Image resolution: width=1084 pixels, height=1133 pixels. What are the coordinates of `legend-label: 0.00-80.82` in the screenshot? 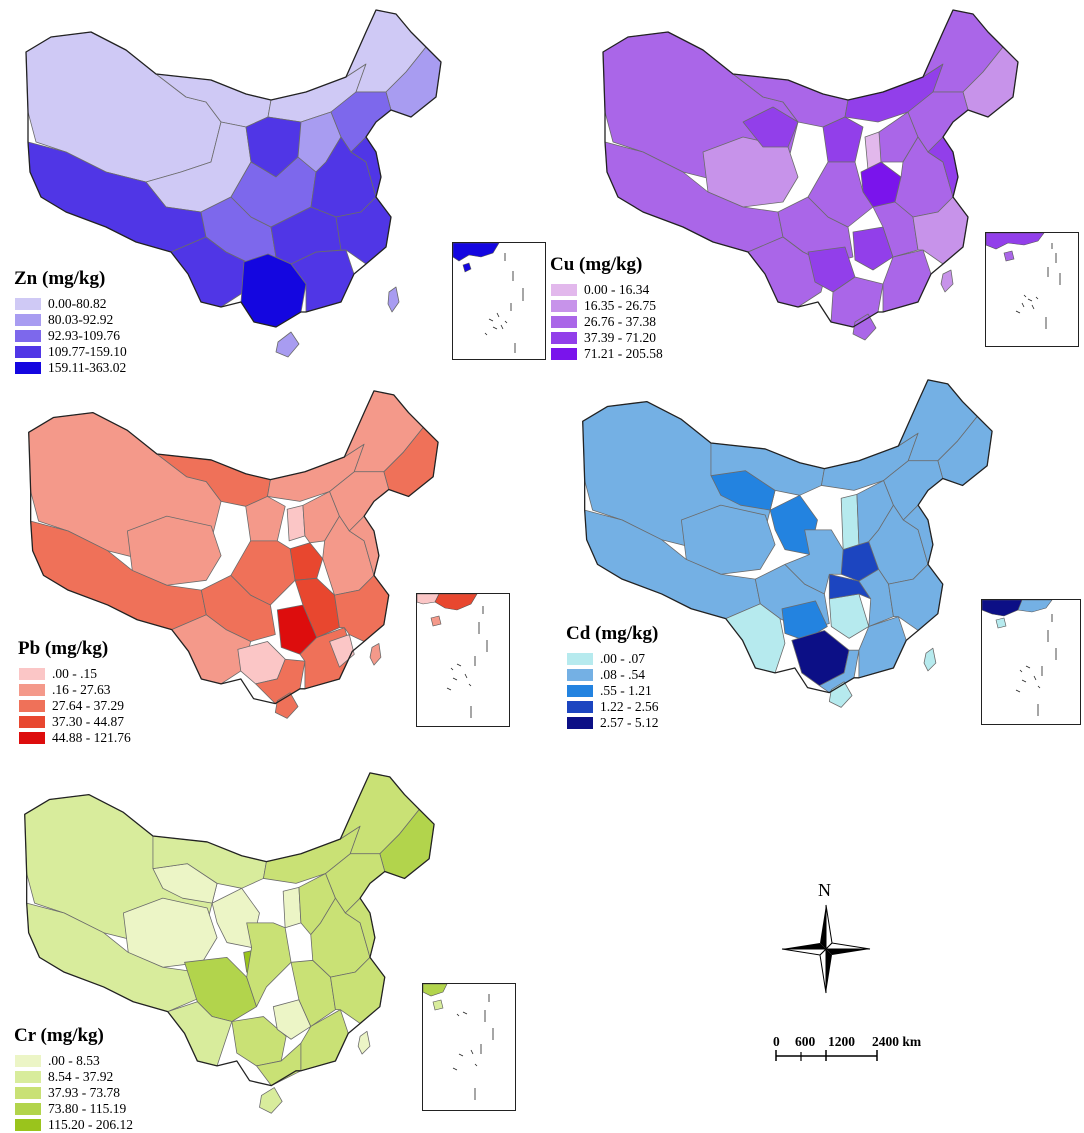 It's located at (77, 303).